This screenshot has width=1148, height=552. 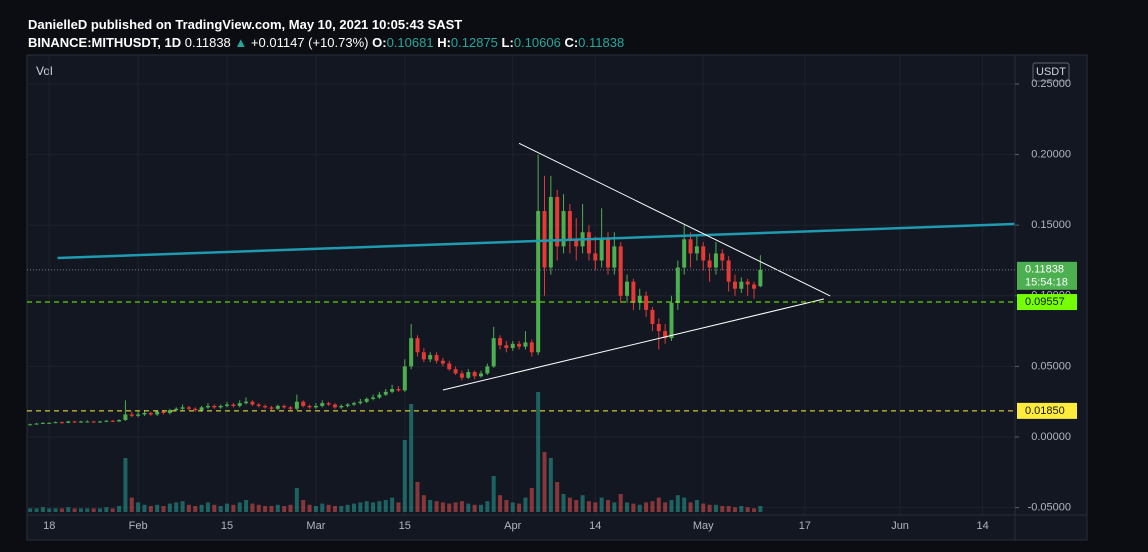 I want to click on x-tick-label: 14, so click(x=982, y=526).